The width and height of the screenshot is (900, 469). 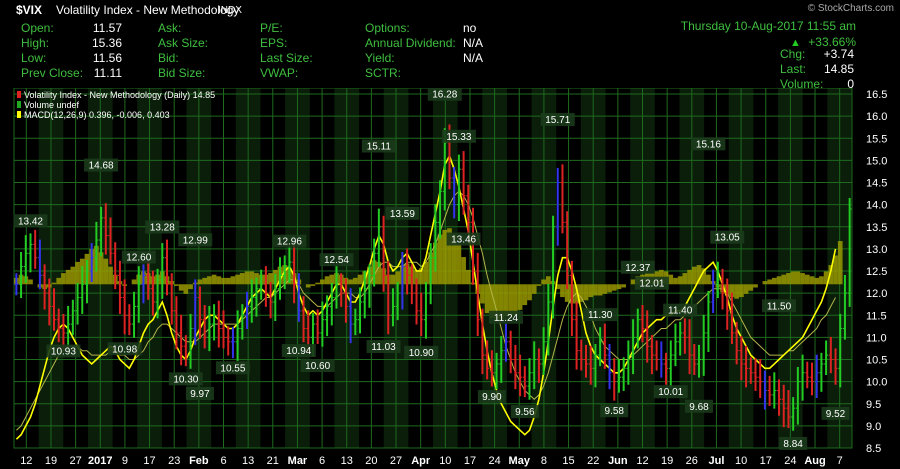 What do you see at coordinates (473, 58) in the screenshot?
I see `yield-value: N/A` at bounding box center [473, 58].